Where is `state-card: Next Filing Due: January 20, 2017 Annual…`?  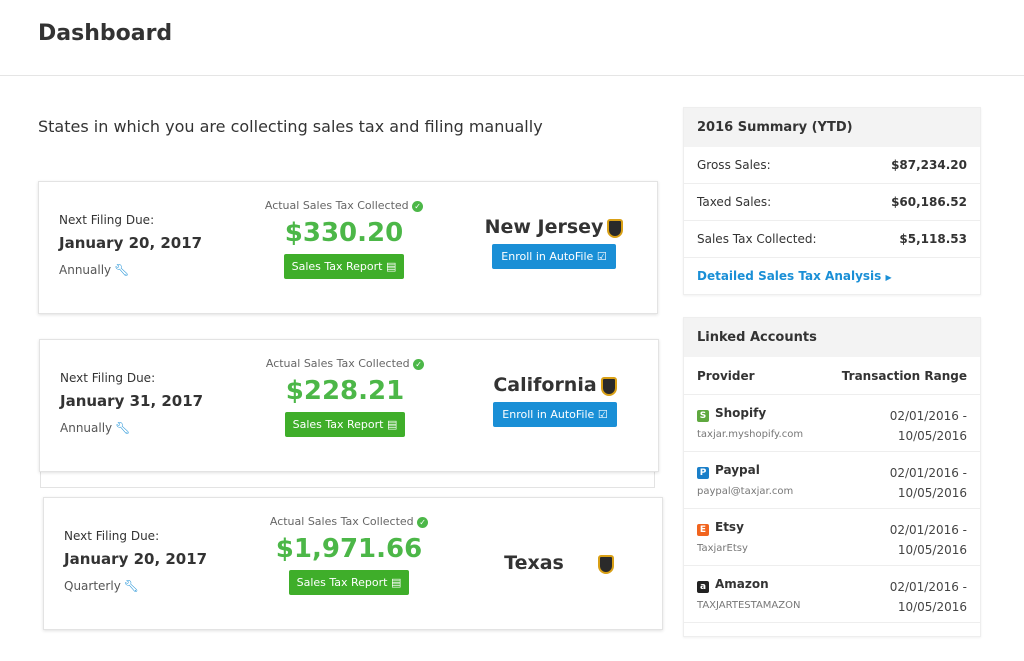 state-card: Next Filing Due: January 20, 2017 Annual… is located at coordinates (348, 247).